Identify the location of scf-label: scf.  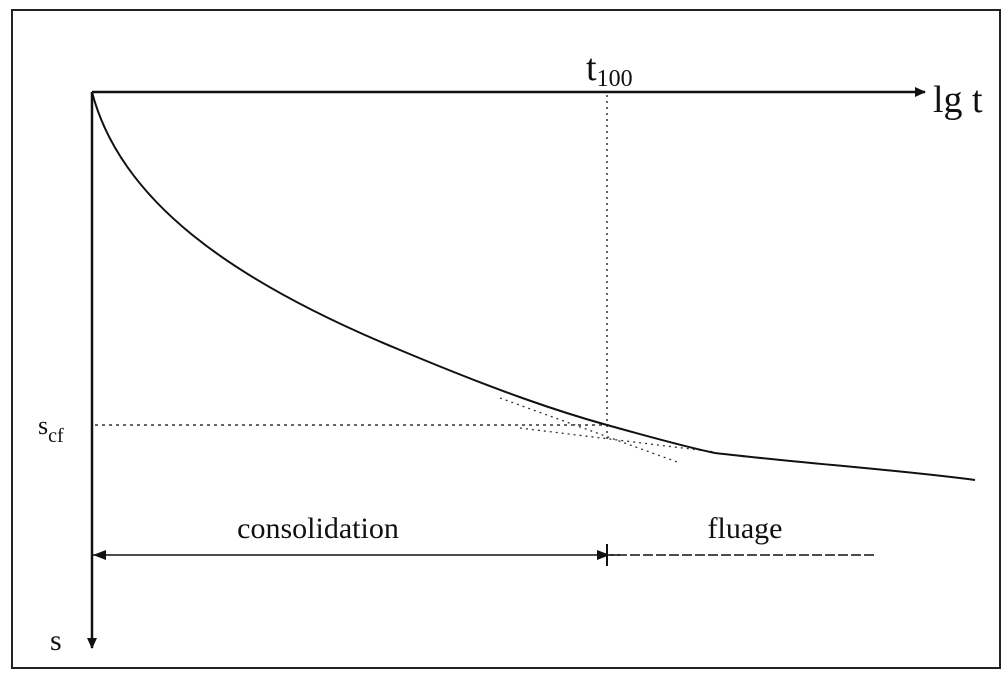
(51, 429).